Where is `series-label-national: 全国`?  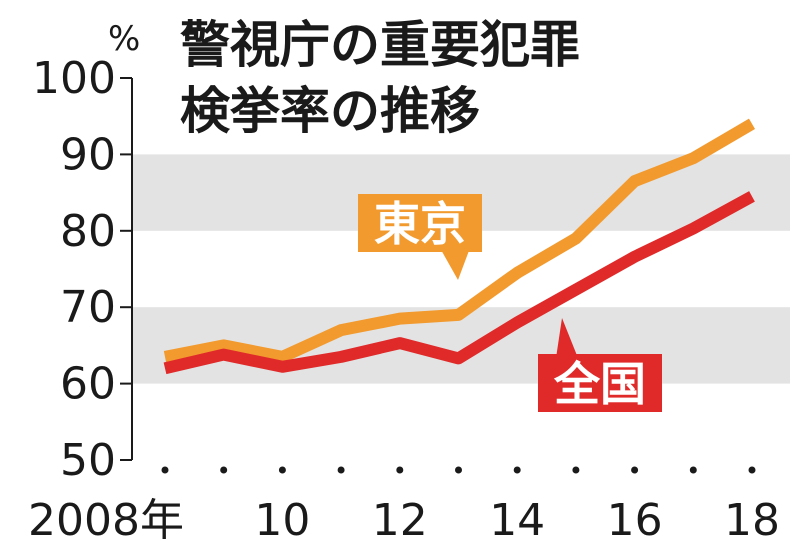
series-label-national: 全国 is located at coordinates (600, 365).